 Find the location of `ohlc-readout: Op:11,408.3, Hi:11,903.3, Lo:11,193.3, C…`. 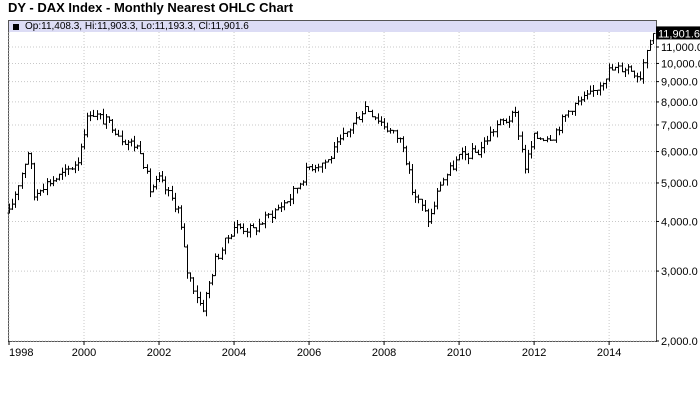

ohlc-readout: Op:11,408.3, Hi:11,903.3, Lo:11,193.3, C… is located at coordinates (137, 26).